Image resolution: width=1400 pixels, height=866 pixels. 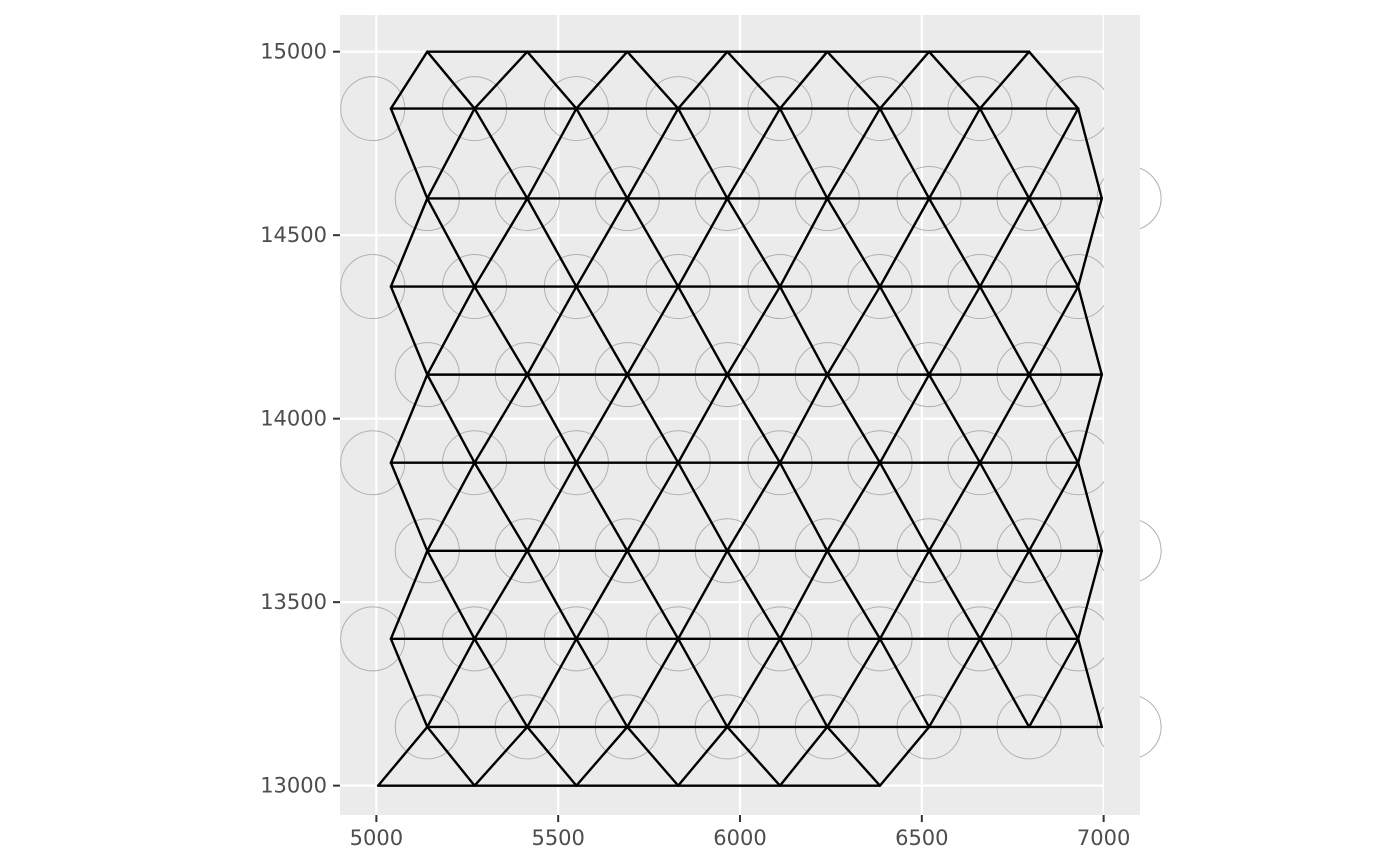 What do you see at coordinates (1103, 838) in the screenshot?
I see `x-tick-label: 7000` at bounding box center [1103, 838].